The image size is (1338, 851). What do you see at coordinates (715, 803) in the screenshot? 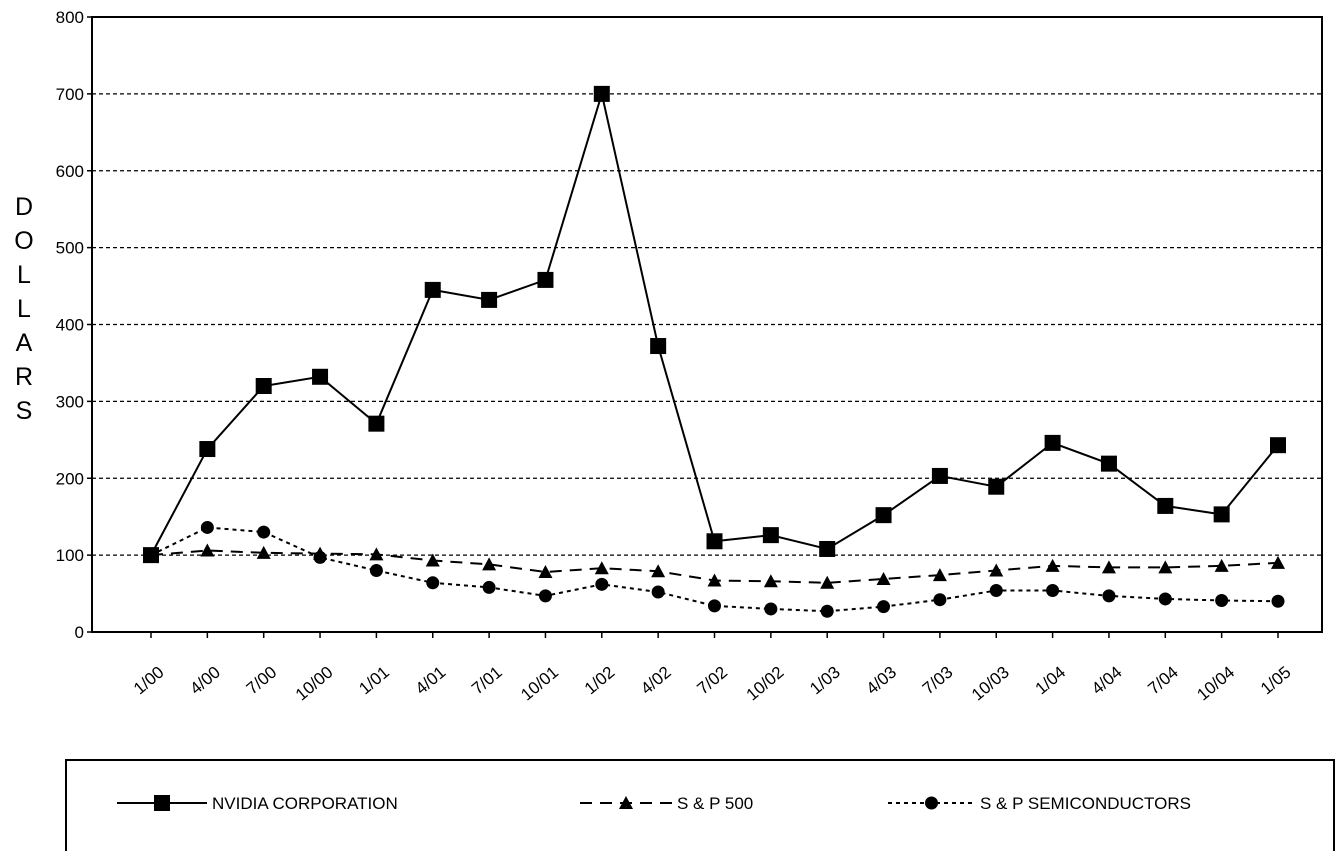
I see `legend-label: S & P 500` at bounding box center [715, 803].